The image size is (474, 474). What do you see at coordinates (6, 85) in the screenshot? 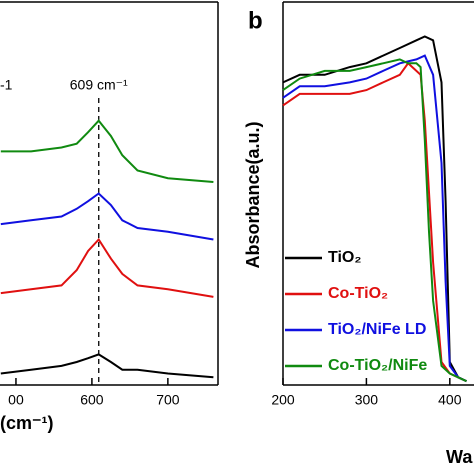
I see `annotation: -1` at bounding box center [6, 85].